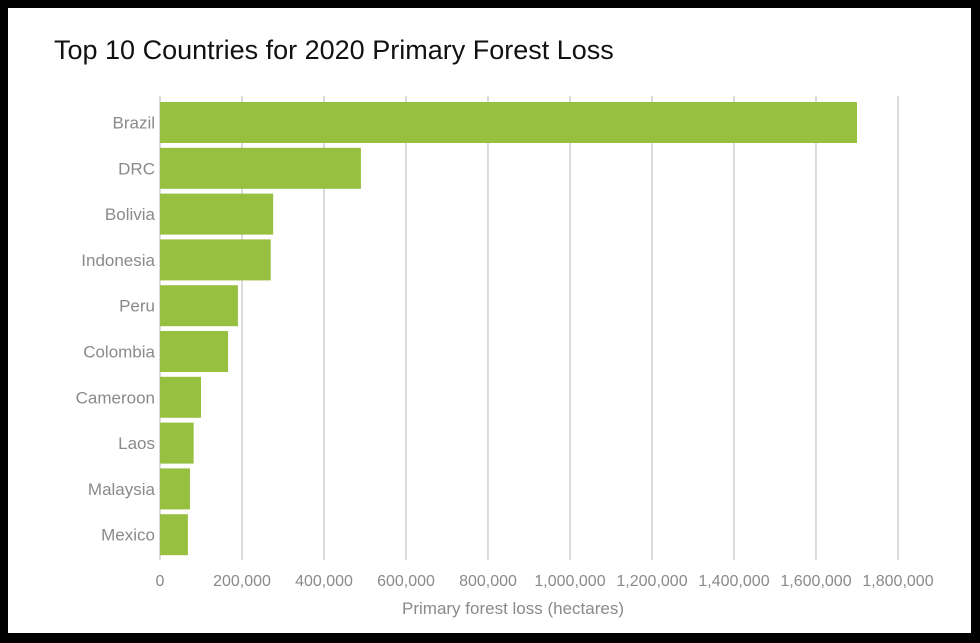 This screenshot has width=980, height=643. I want to click on category-label: Colombia, so click(119, 352).